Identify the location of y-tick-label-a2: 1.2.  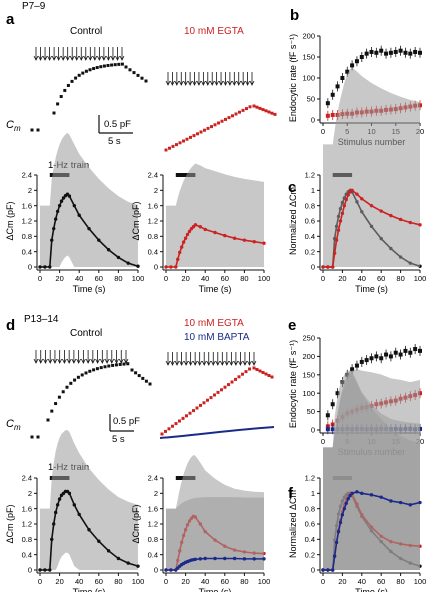
(153, 221).